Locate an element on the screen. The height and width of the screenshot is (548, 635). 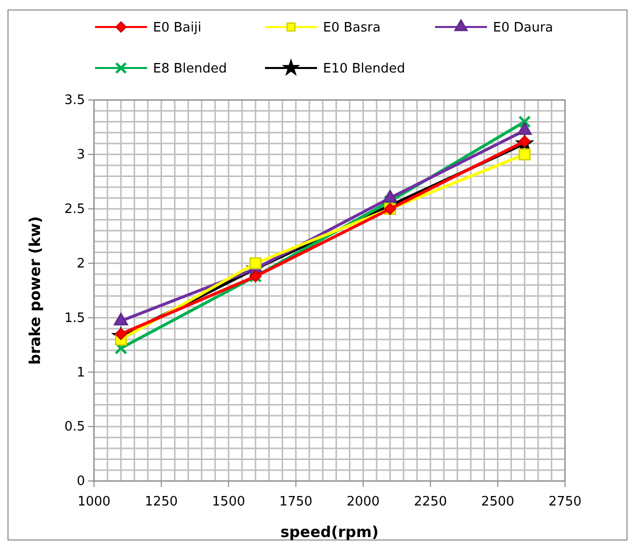
y-tick-label: 3 is located at coordinates (80, 155).